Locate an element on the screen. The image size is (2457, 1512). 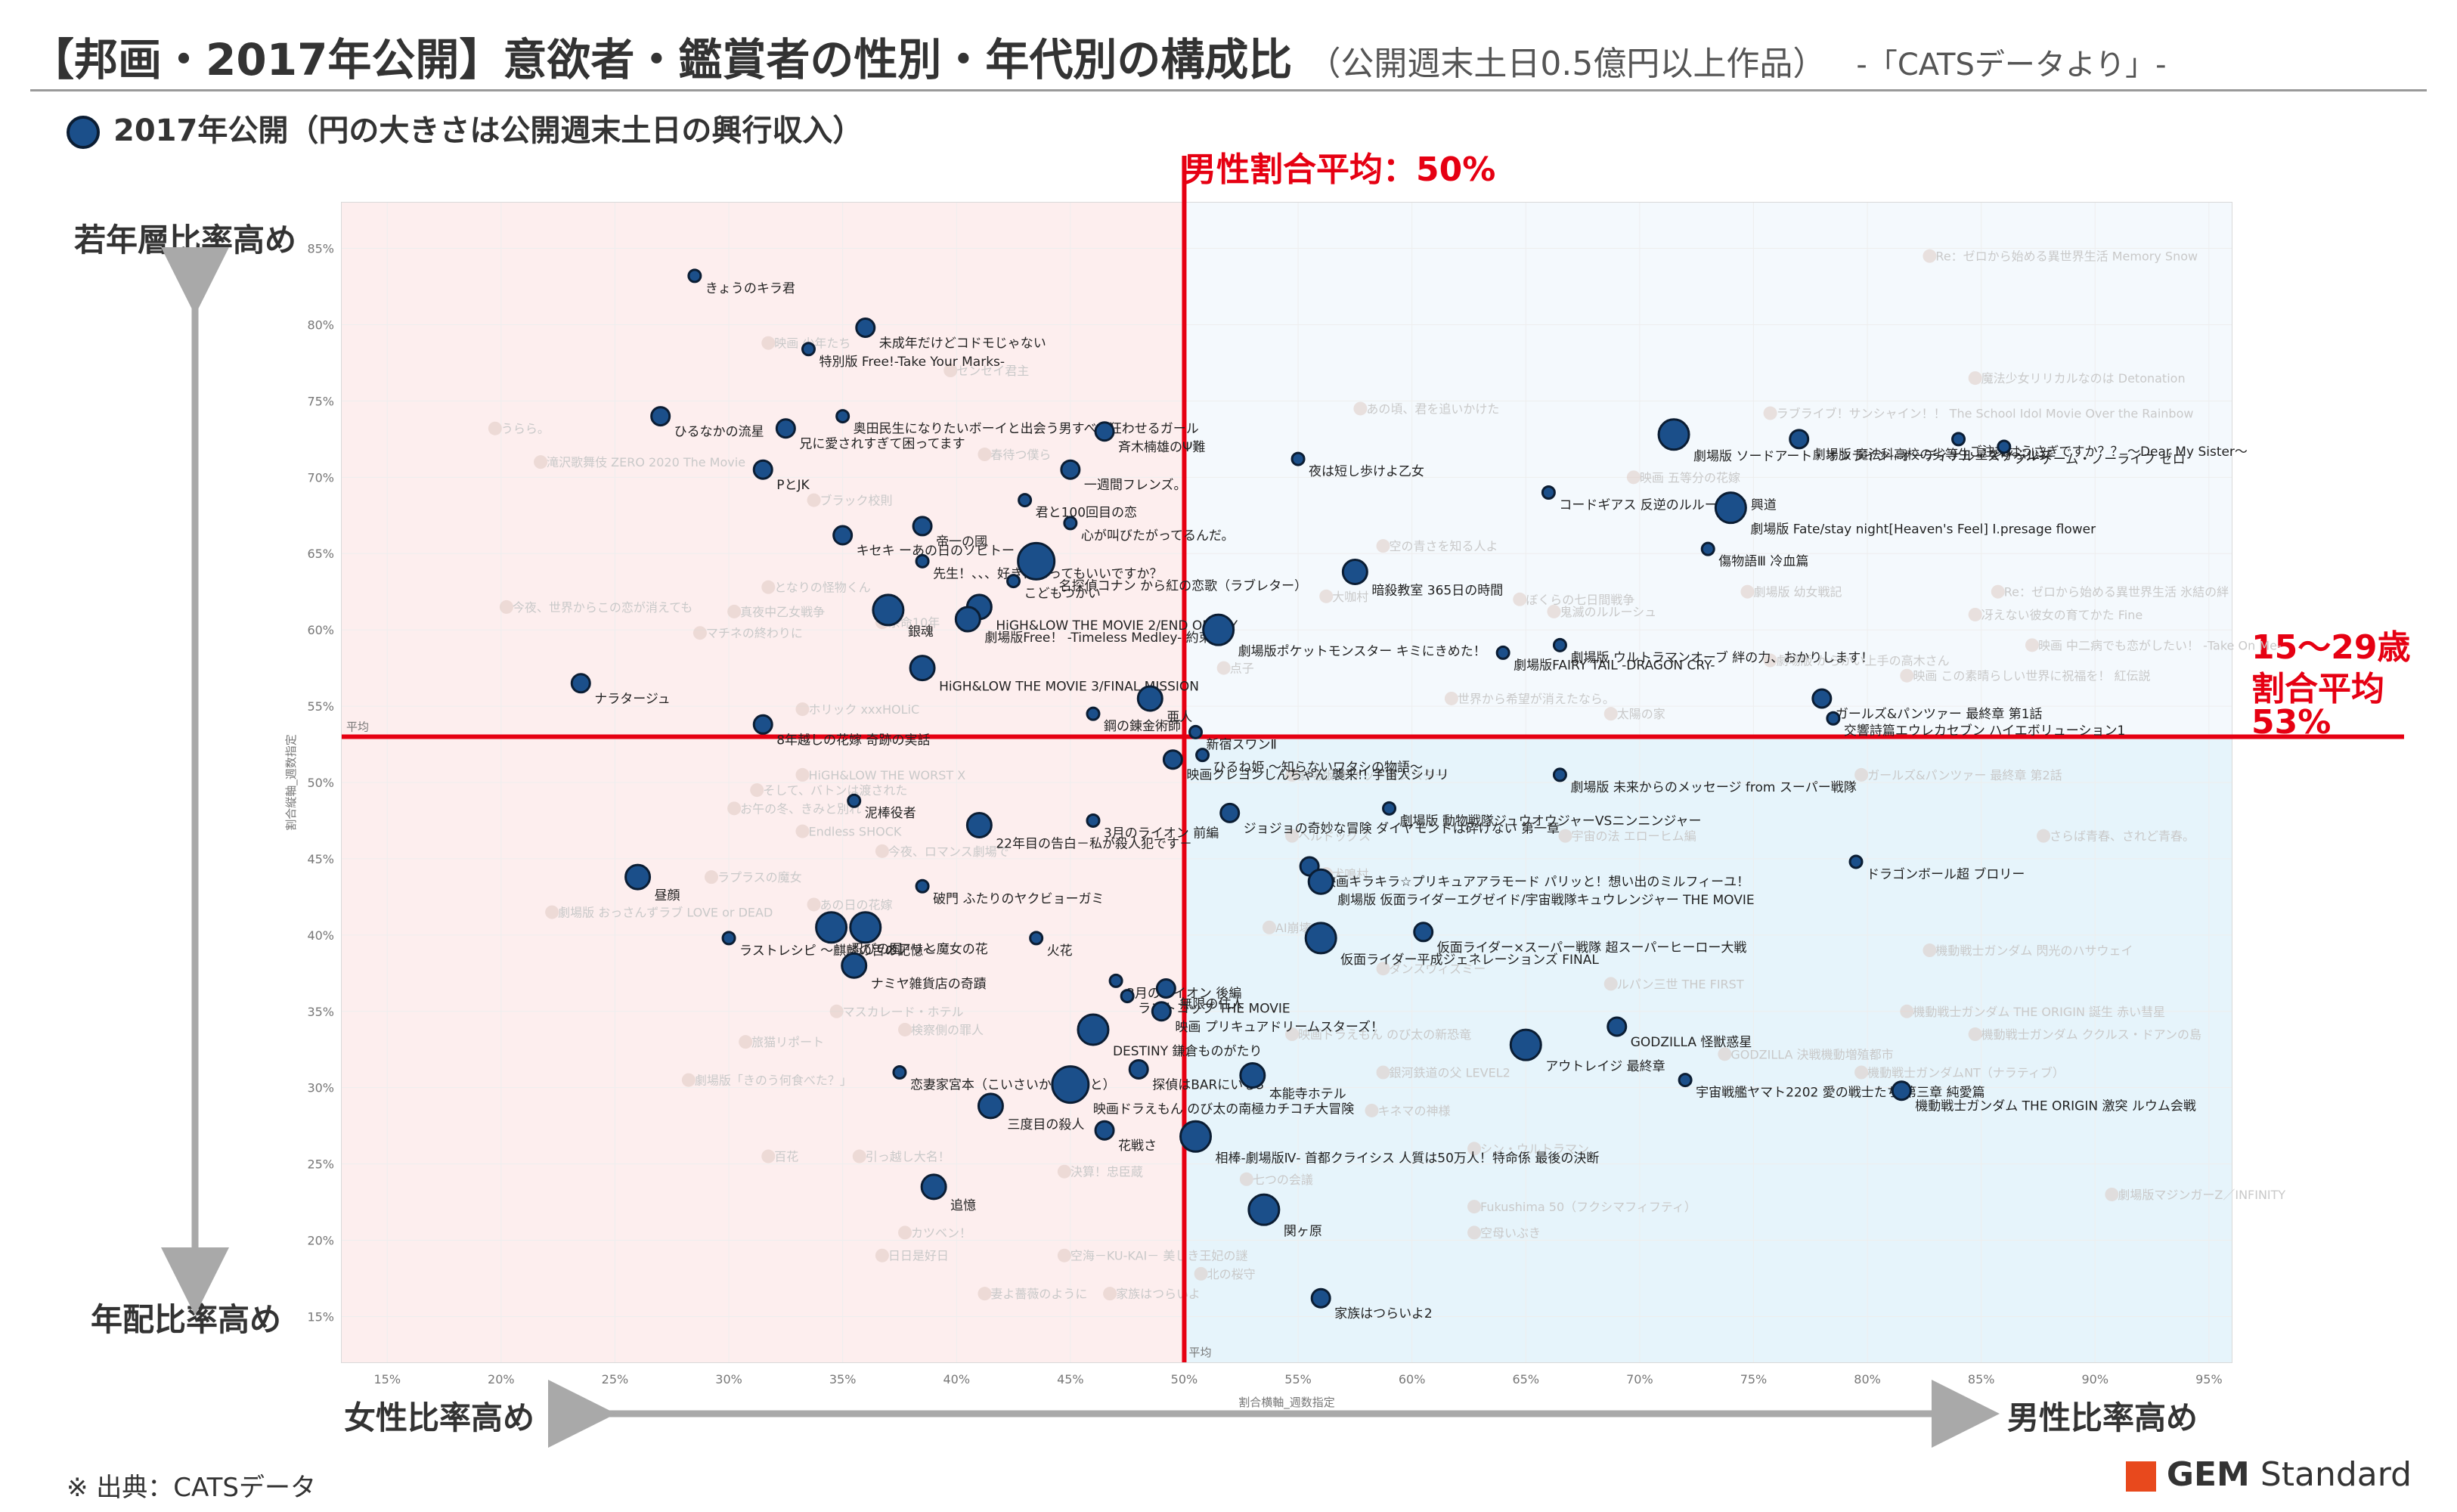
y-tick-label: 40% is located at coordinates (320, 935).